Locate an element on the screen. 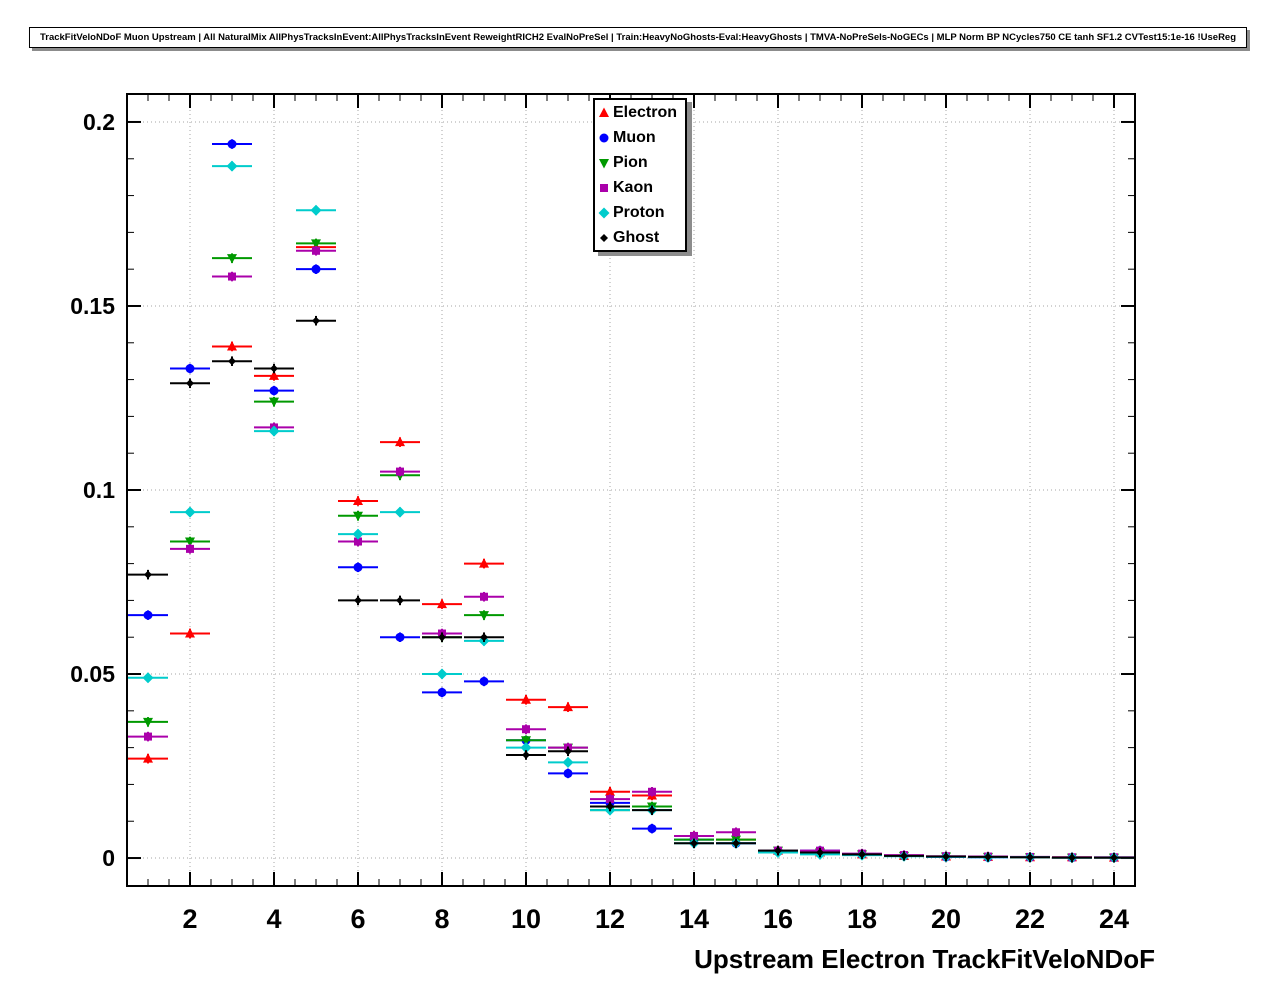  circle-icon is located at coordinates (604, 137).